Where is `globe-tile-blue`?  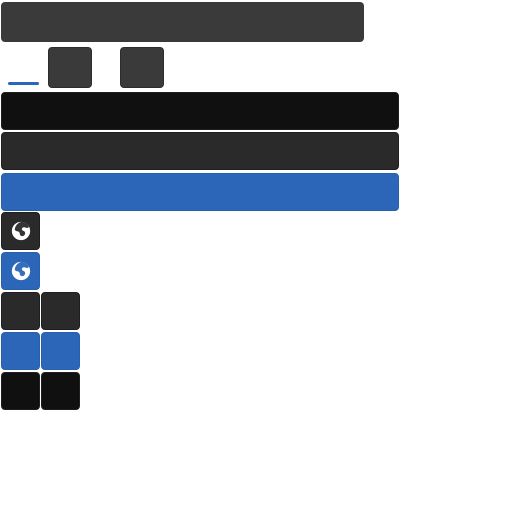 globe-tile-blue is located at coordinates (20, 271).